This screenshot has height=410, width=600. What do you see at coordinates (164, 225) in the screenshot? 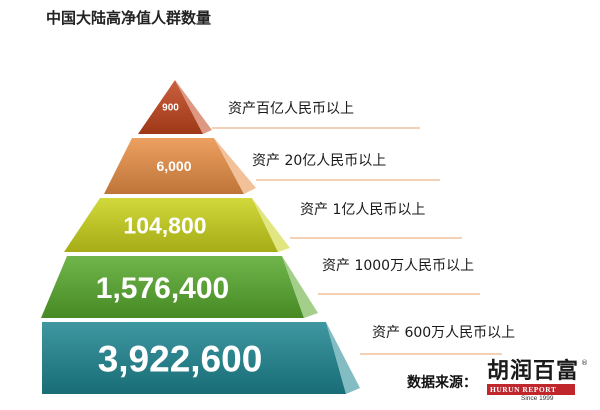
I see `pyramid-tier-3-value: 104,800` at bounding box center [164, 225].